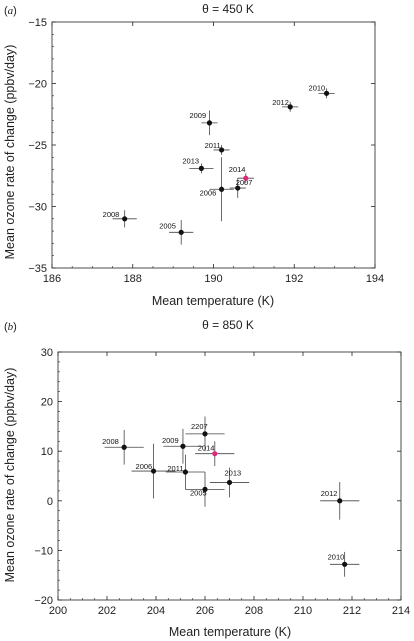  I want to click on panel-b-ytick-label: 30, so click(47, 353).